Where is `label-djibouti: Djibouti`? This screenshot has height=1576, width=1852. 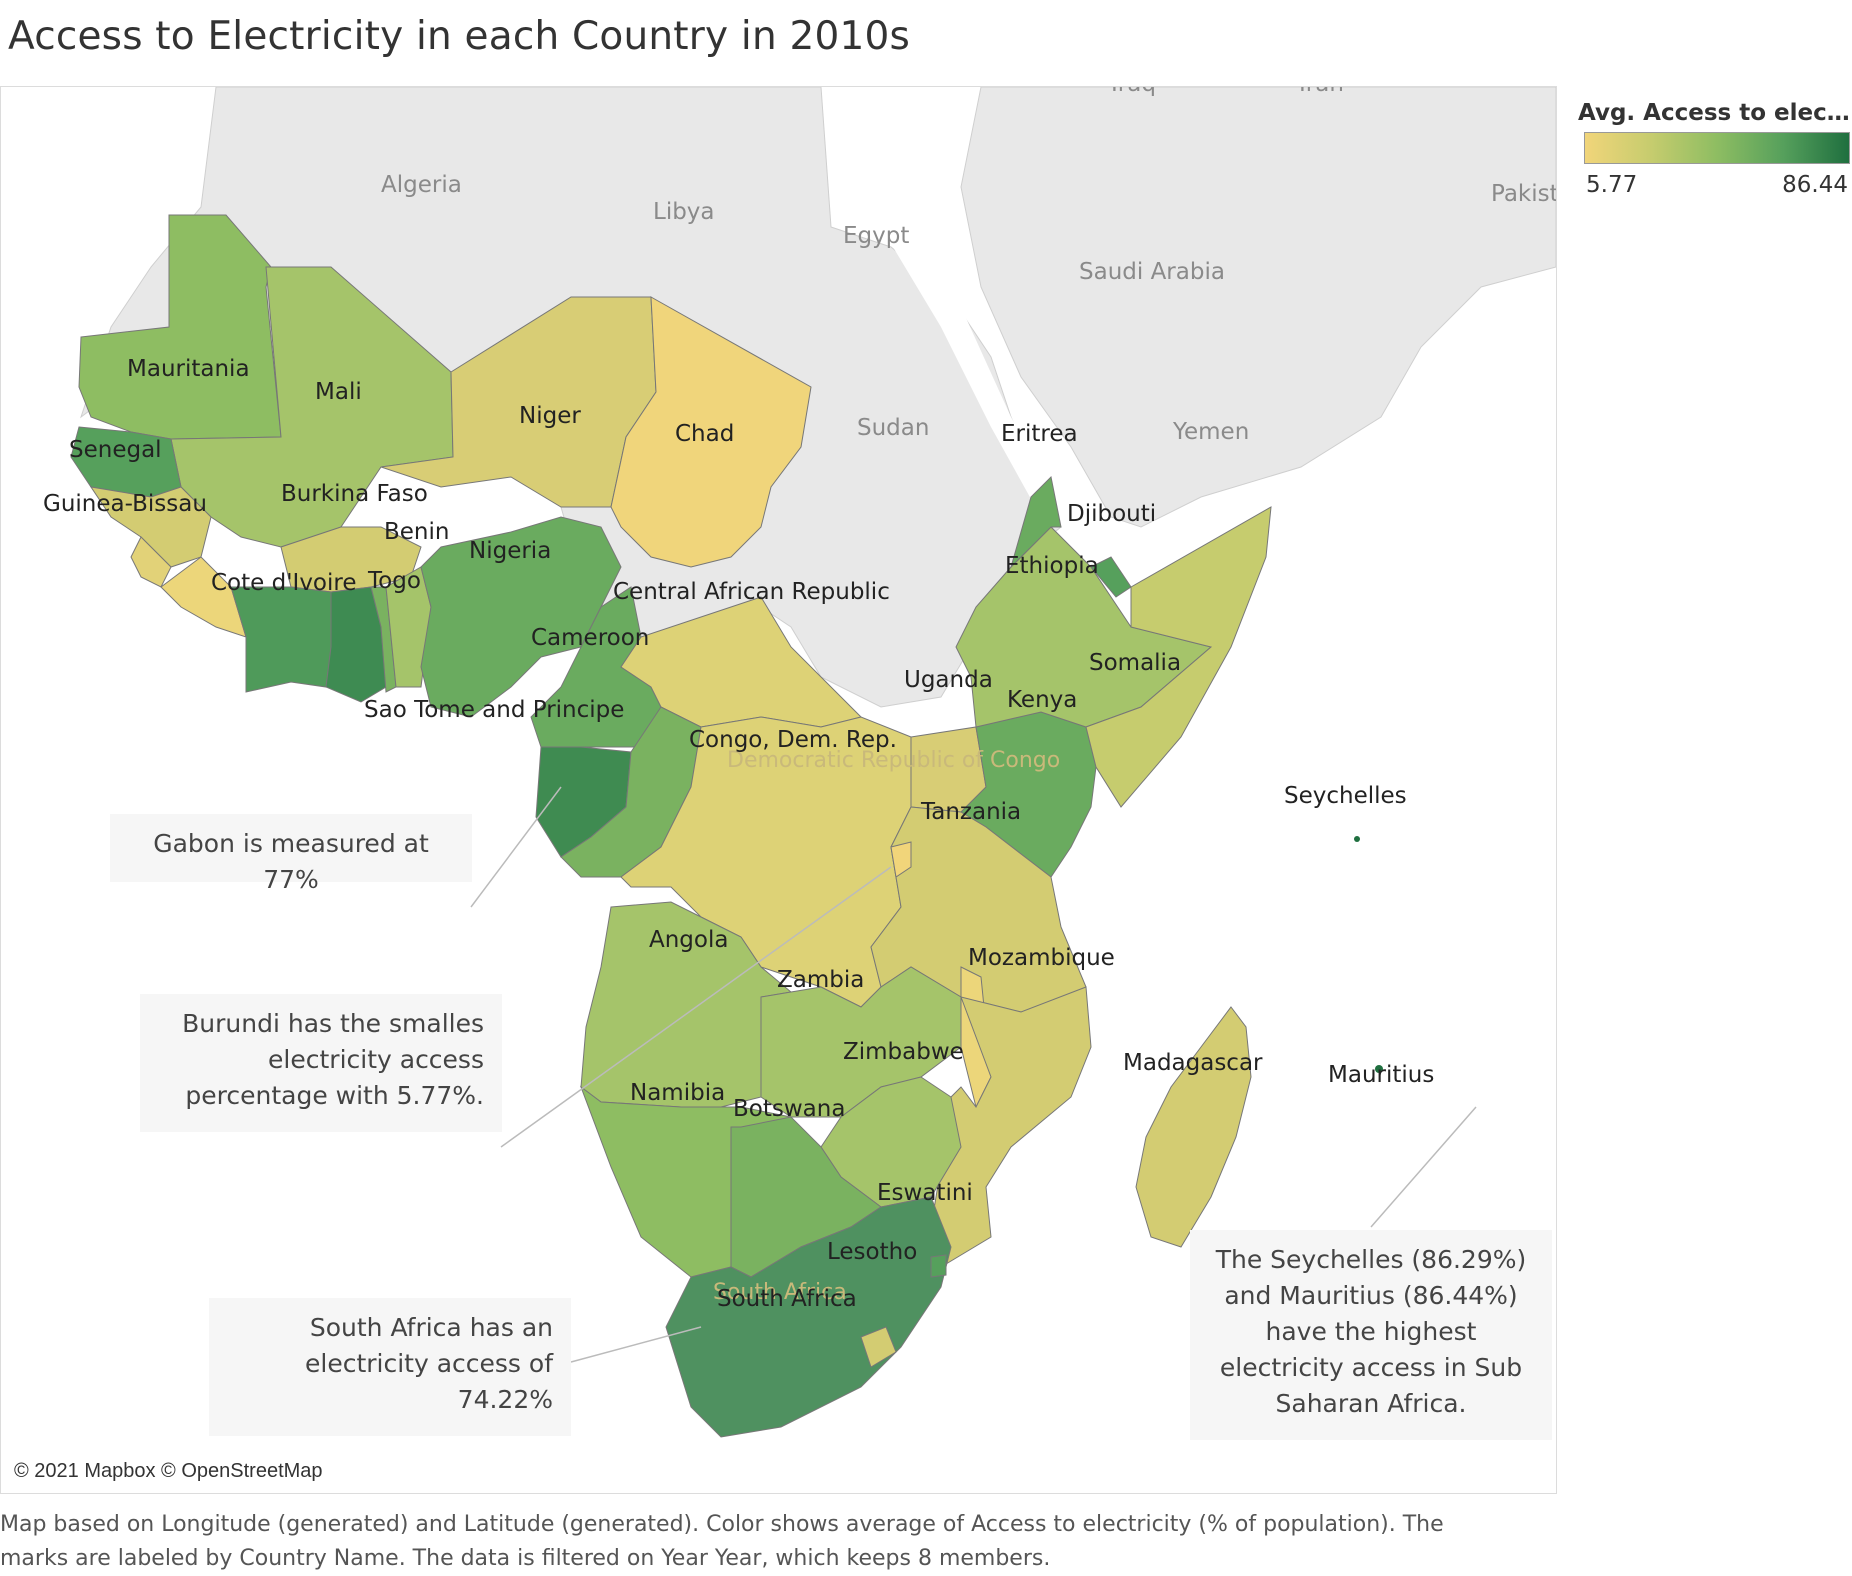
label-djibouti: Djibouti is located at coordinates (1111, 514).